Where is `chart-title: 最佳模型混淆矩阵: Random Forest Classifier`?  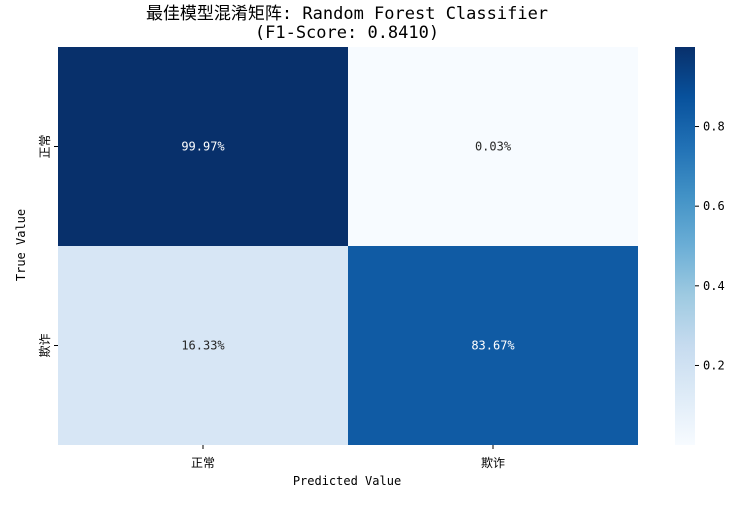 chart-title: 最佳模型混淆矩阵: Random Forest Classifier is located at coordinates (347, 14).